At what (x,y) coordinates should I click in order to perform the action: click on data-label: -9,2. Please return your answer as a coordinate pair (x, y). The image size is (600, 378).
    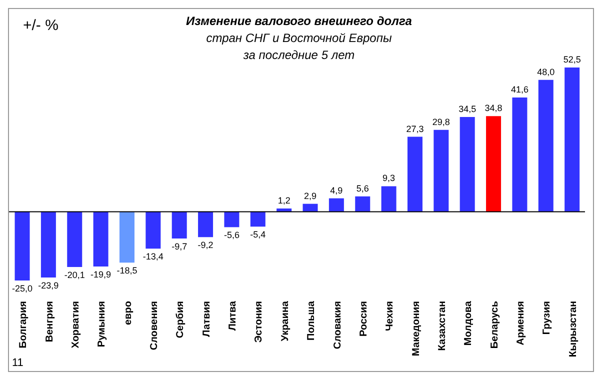
    Looking at the image, I should click on (206, 245).